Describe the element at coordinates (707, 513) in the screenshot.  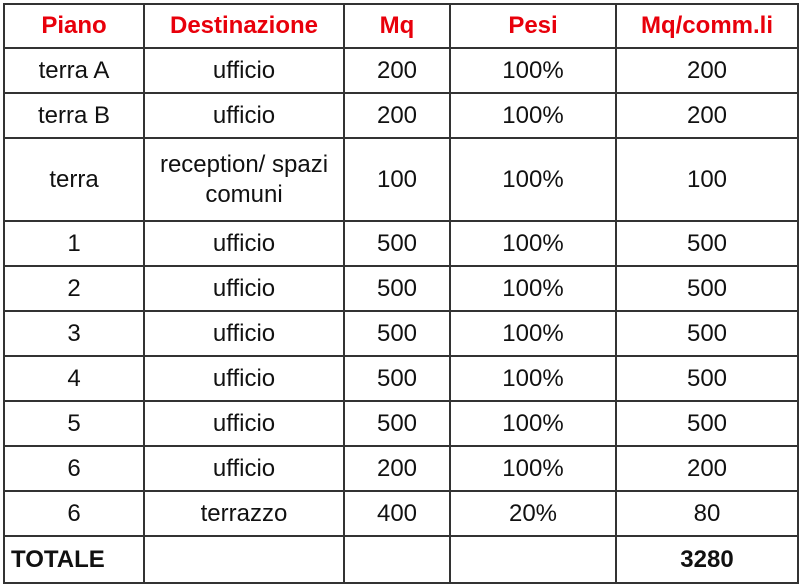
I see `cell-mq-commerciali: 80` at that location.